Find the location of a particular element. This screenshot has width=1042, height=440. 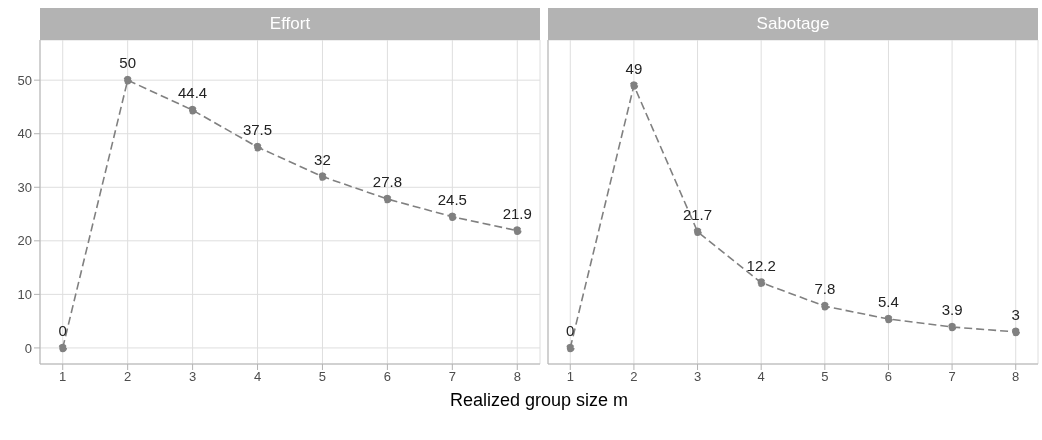

data-label: 12.2 is located at coordinates (761, 265).